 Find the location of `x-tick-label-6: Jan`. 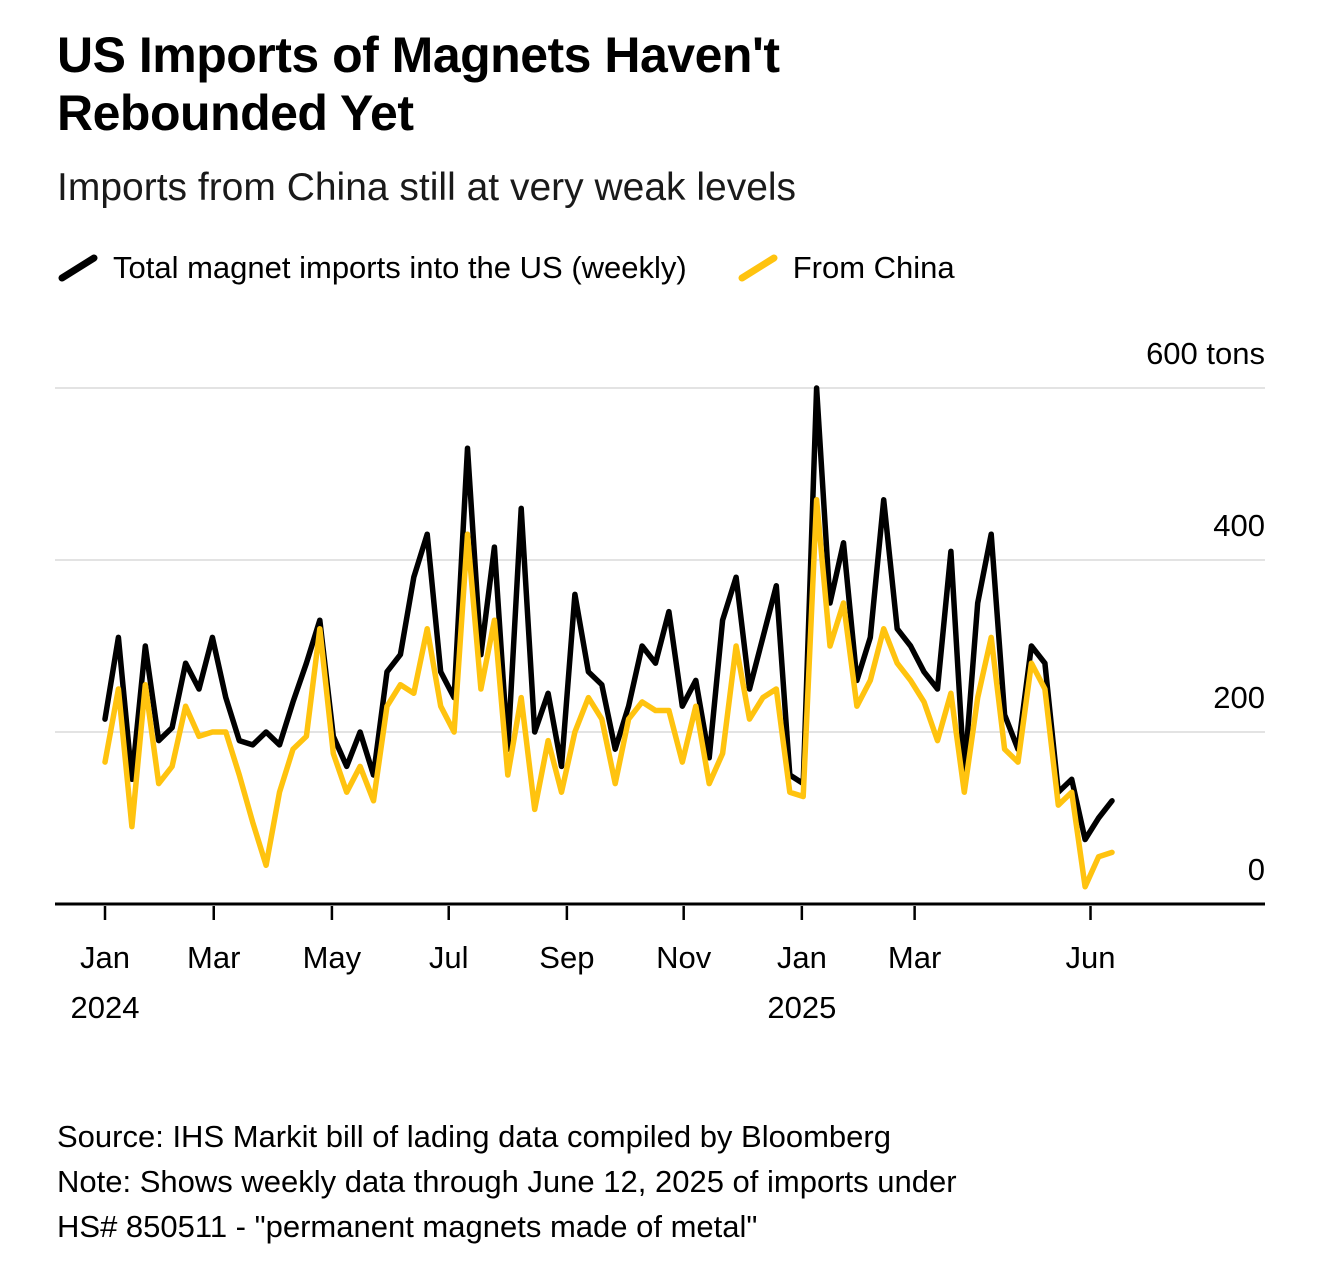

x-tick-label-6: Jan is located at coordinates (802, 957).